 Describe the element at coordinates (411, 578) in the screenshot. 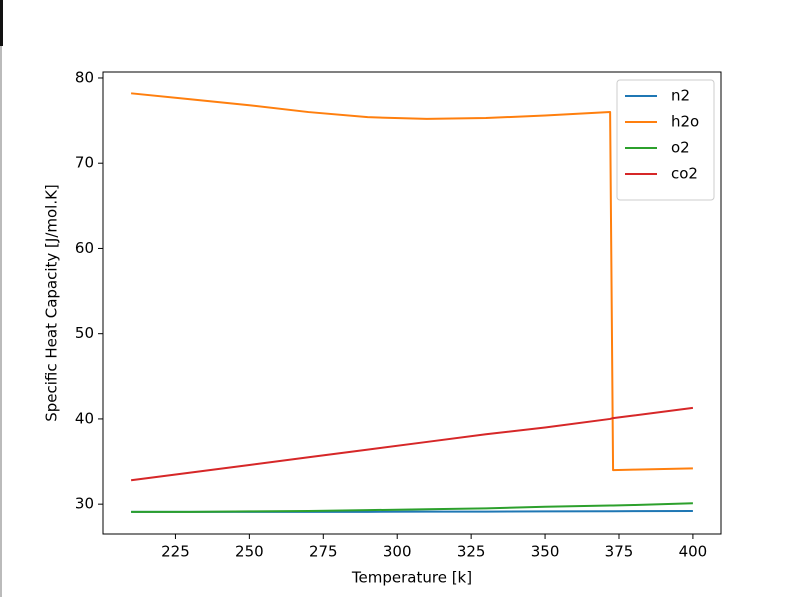

I see `x-axis-label: Temperature [k]` at that location.